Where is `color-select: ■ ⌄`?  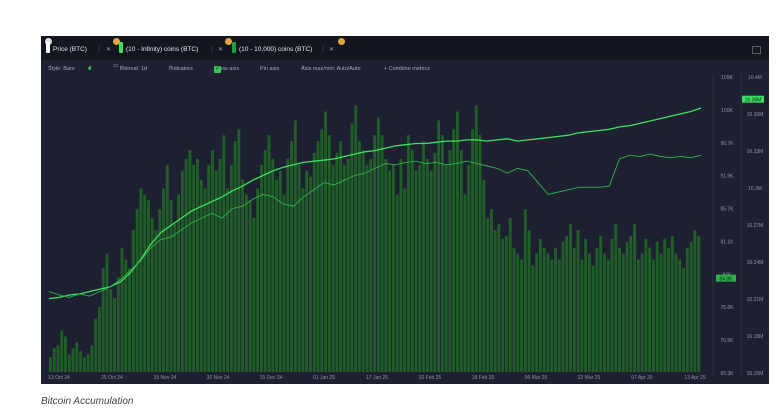 color-select: ■ ⌄ is located at coordinates (90, 67).